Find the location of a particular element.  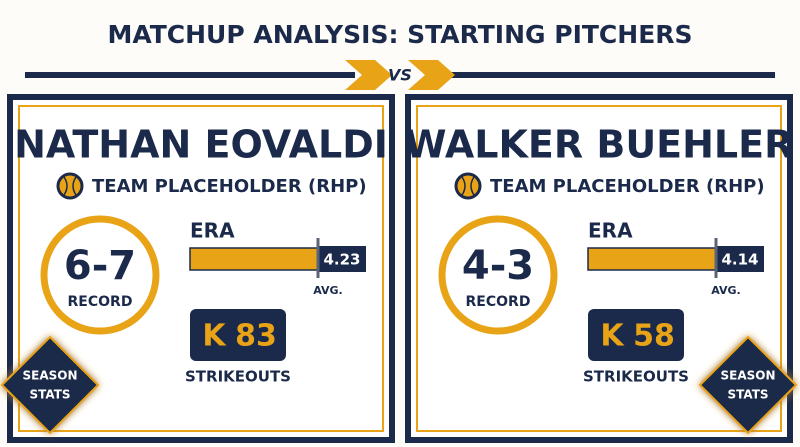

strikeouts: 58 is located at coordinates (654, 336).